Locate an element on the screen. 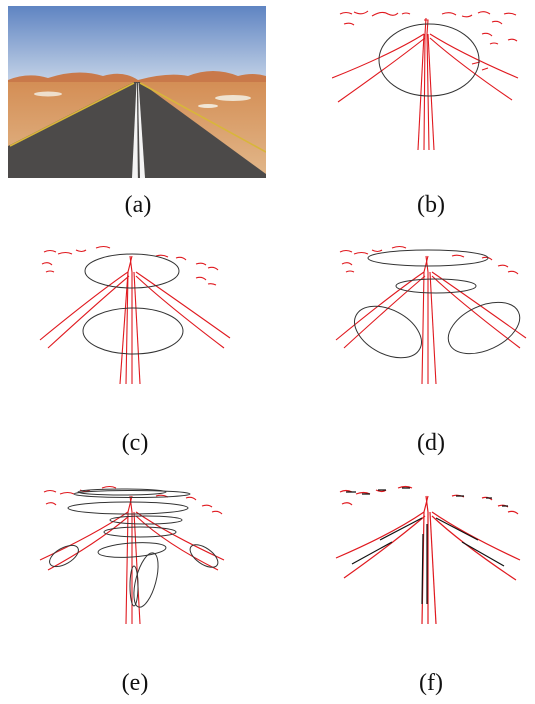  fitted-ellipses is located at coordinates (134, 548).